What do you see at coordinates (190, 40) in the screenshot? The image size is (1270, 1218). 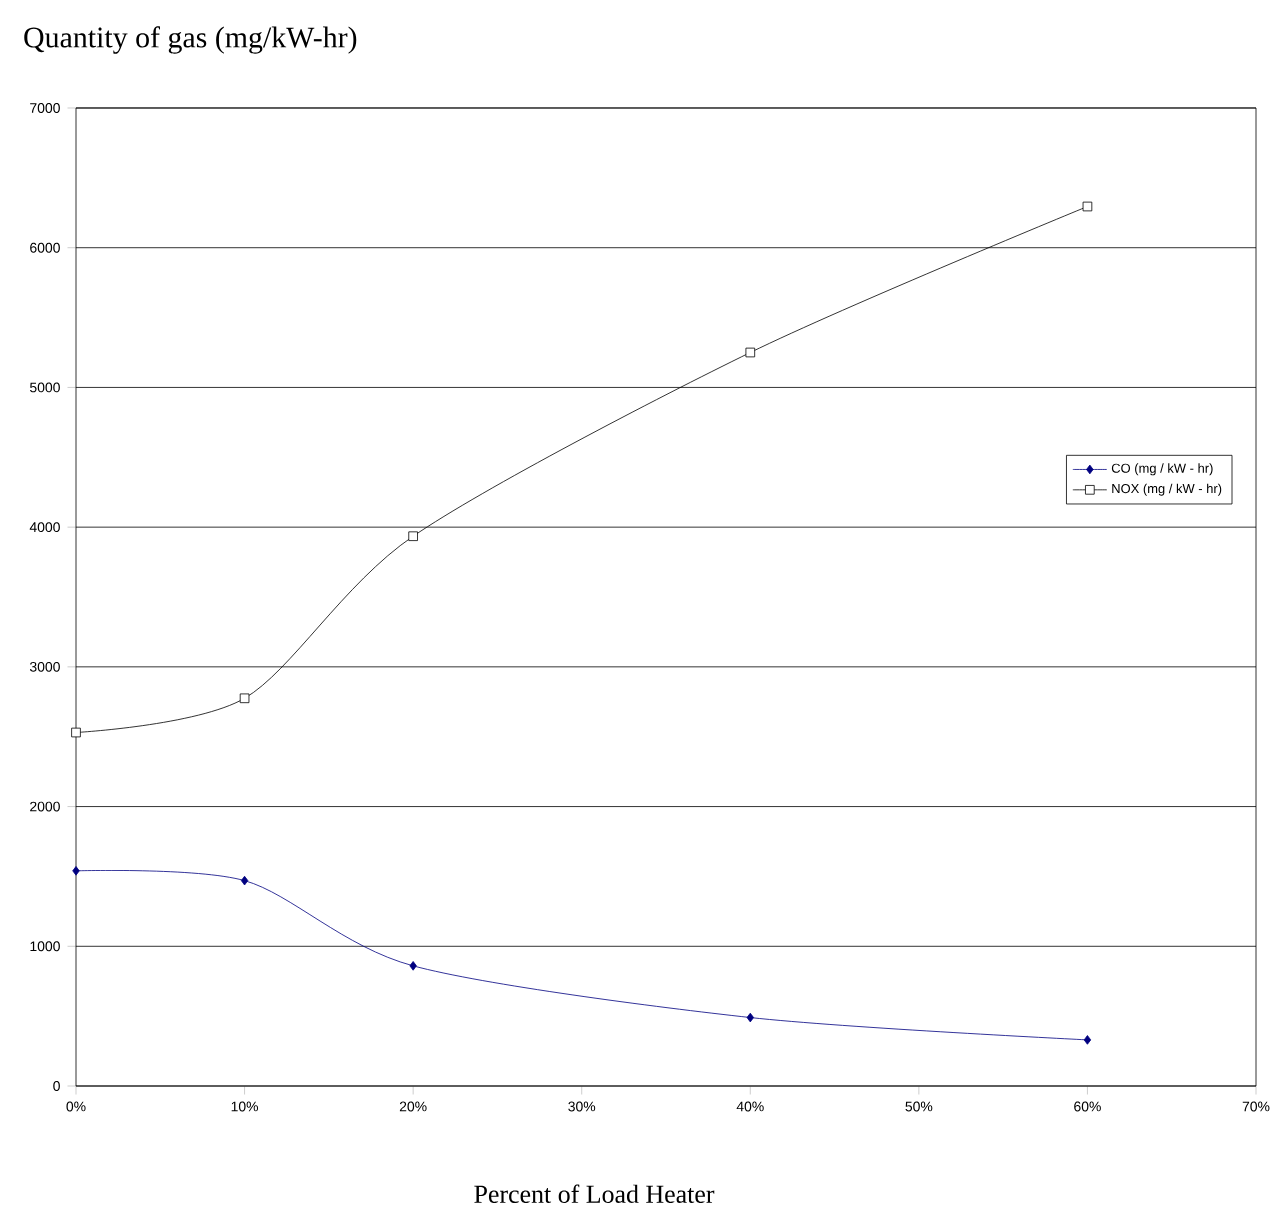 I see `chart-title: Quantity of gas (mg/kW-hr)` at bounding box center [190, 40].